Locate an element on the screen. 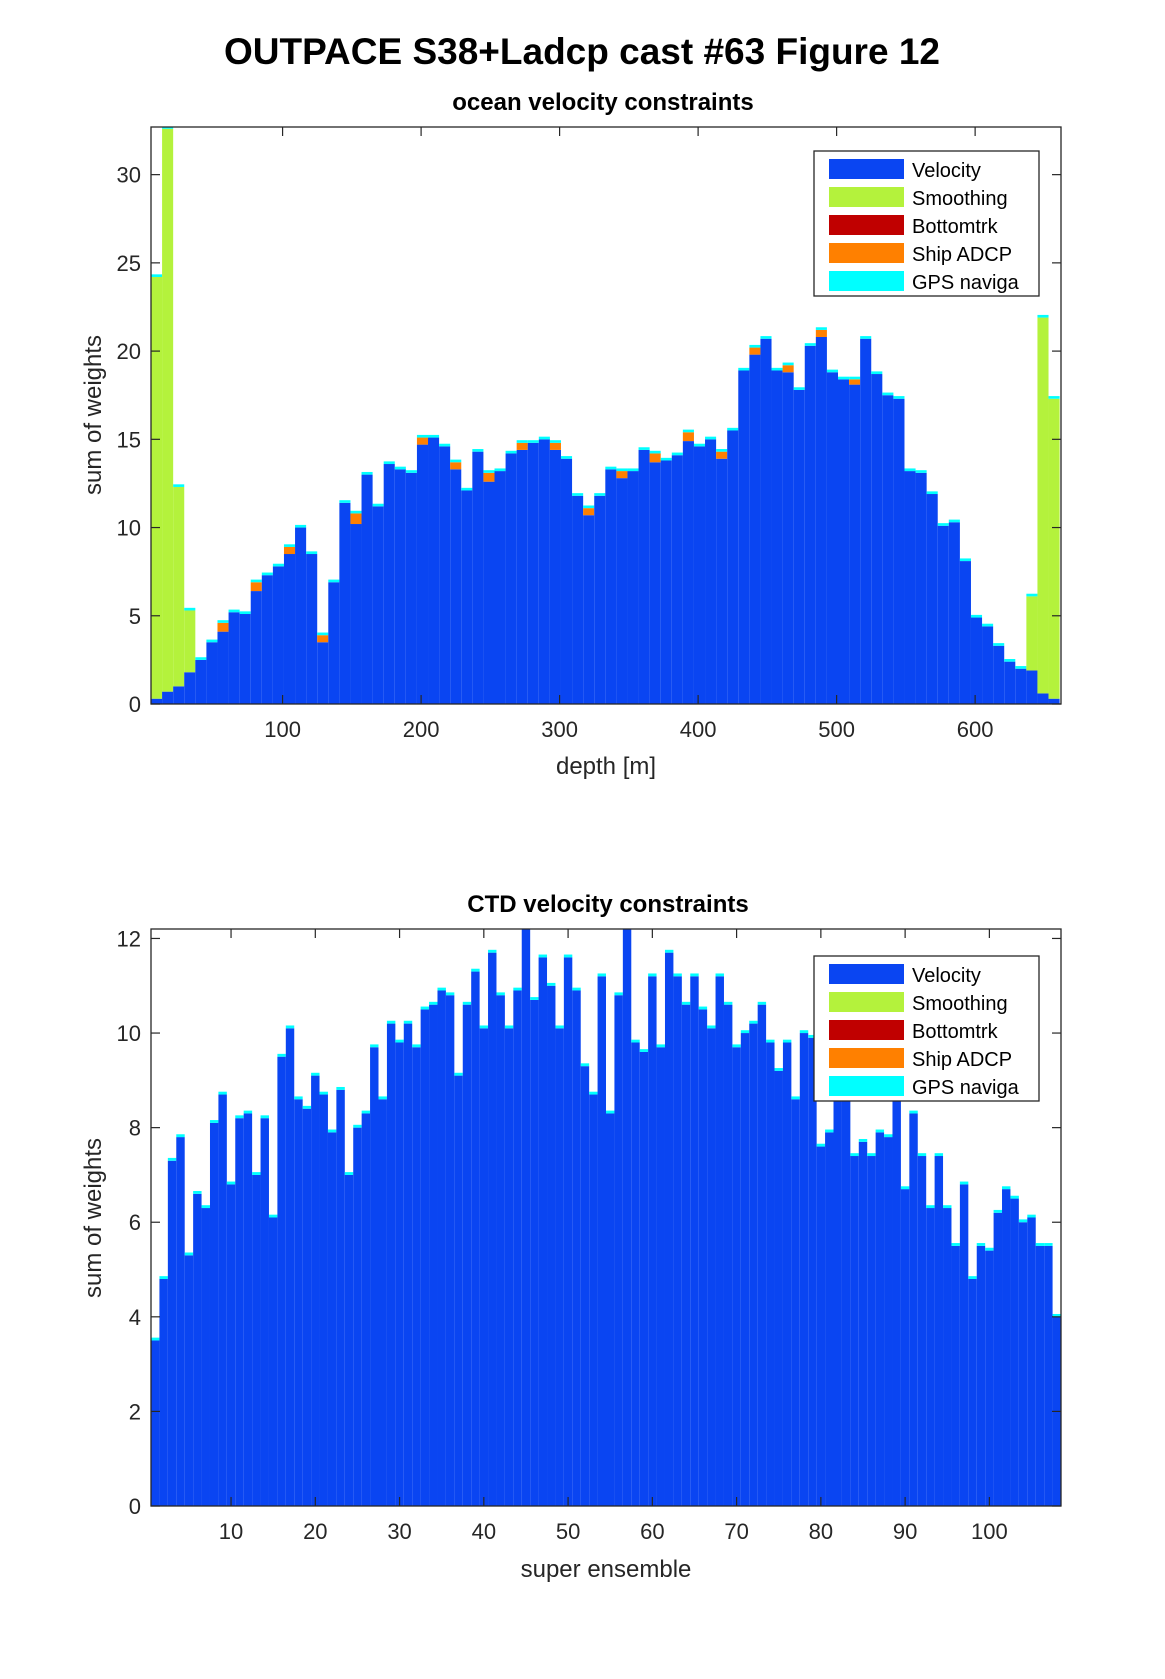 Image resolution: width=1165 pixels, height=1679 pixels. y-tick-label-20: 20 is located at coordinates (129, 351).